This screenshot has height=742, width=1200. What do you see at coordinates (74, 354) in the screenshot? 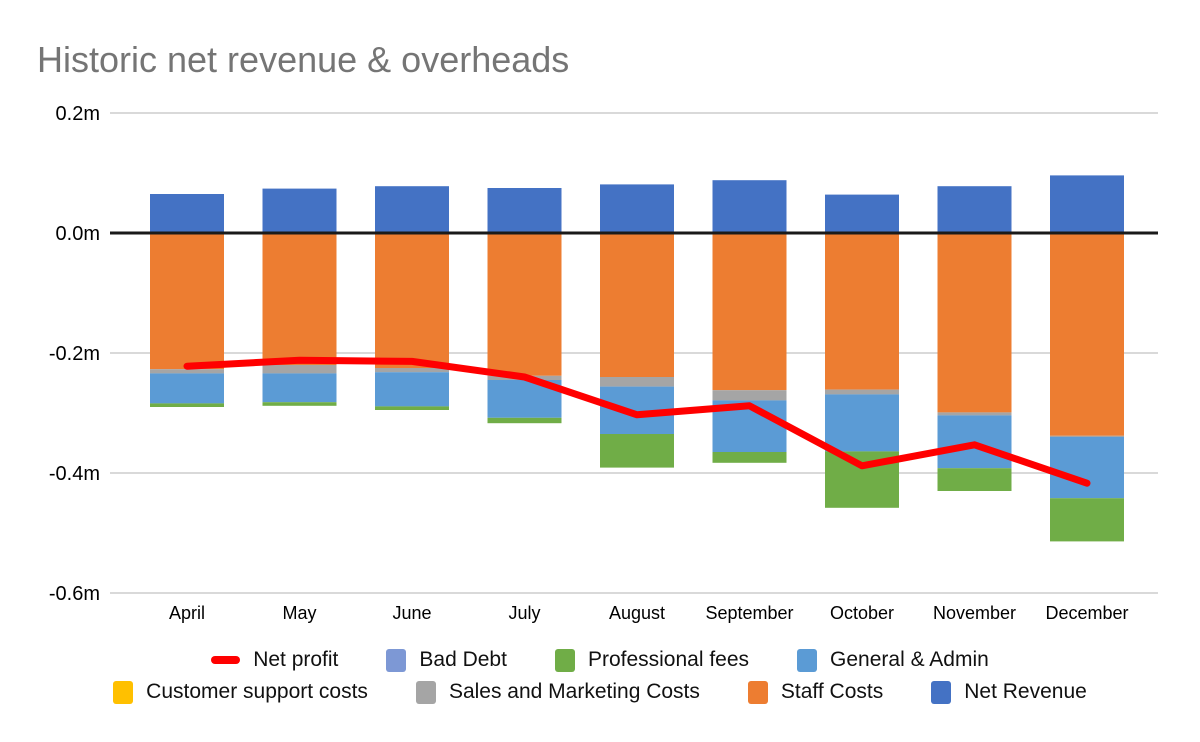
I see `y-axis-label: -0.2m` at bounding box center [74, 354].